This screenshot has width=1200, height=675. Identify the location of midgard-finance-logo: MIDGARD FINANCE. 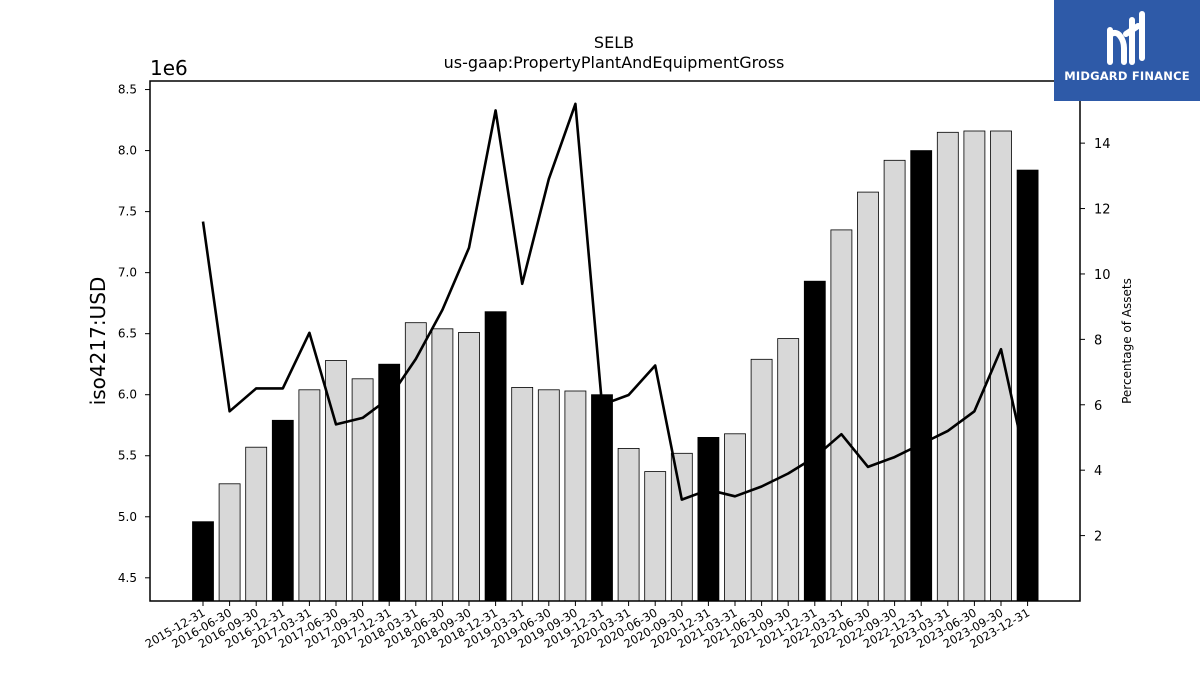
(1127, 50).